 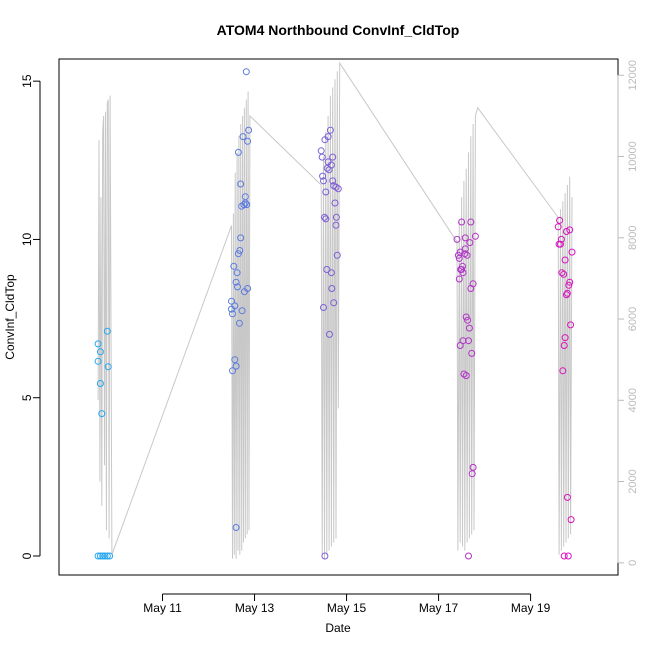 What do you see at coordinates (633, 319) in the screenshot?
I see `y2-tick-label: 6000` at bounding box center [633, 319].